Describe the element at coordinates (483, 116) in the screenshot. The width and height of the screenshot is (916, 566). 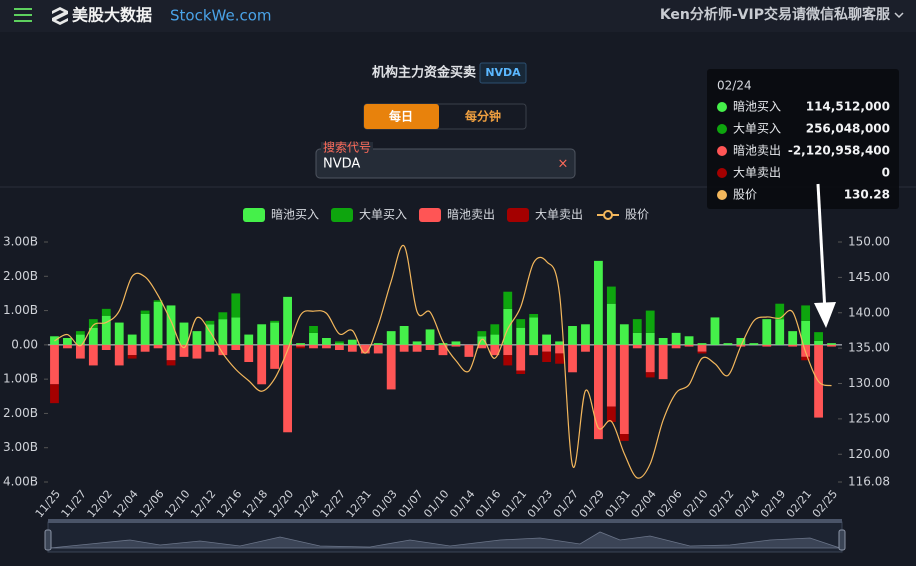
I see `tab: 每分钟` at that location.